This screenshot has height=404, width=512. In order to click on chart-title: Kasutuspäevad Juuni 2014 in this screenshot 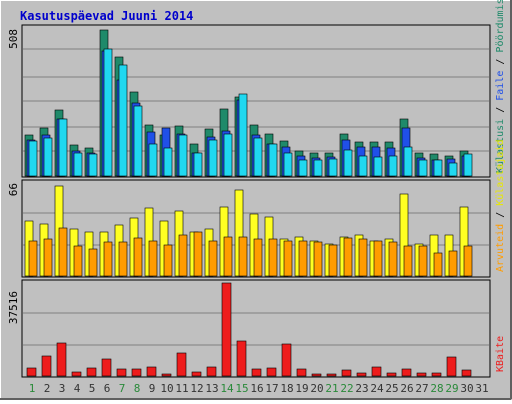, I will do `click(106, 16)`.